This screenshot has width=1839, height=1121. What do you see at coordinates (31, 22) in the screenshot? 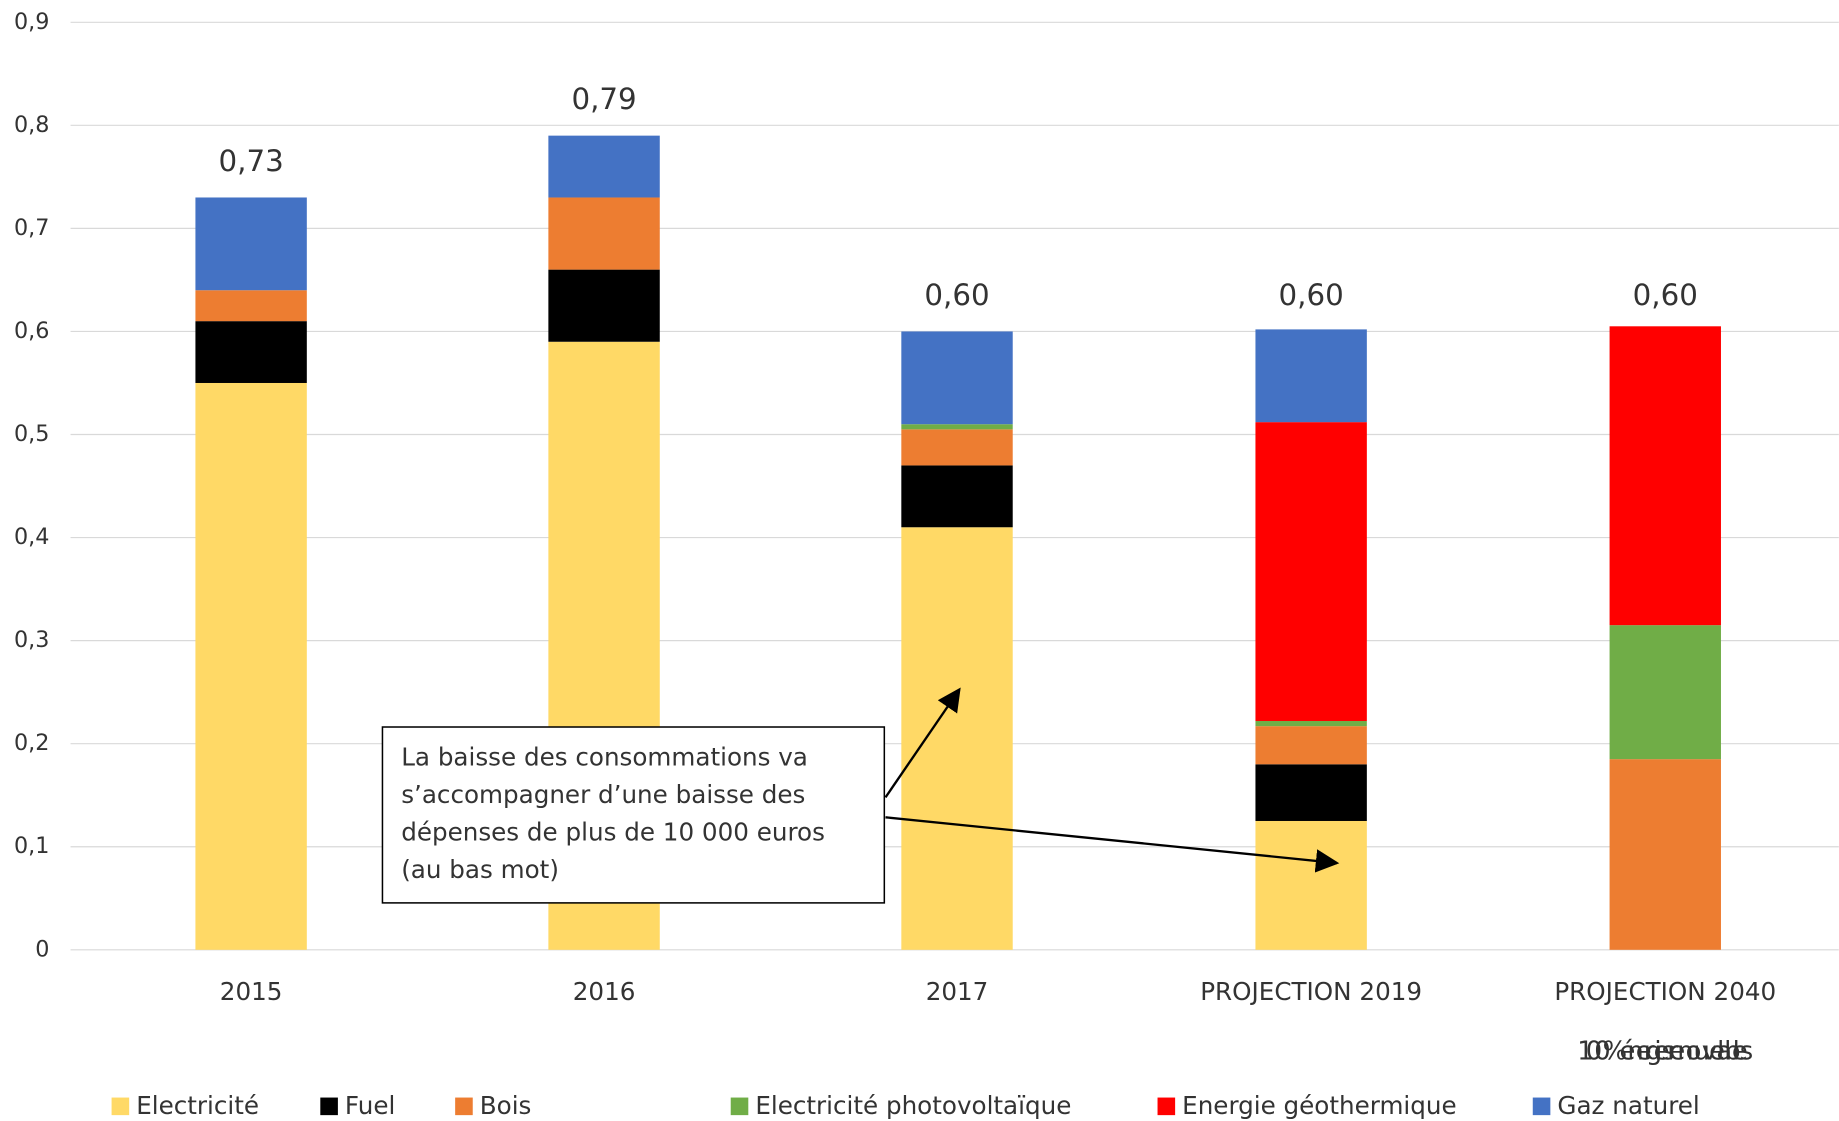
I see `y-tick-label: 0,9` at bounding box center [31, 22].